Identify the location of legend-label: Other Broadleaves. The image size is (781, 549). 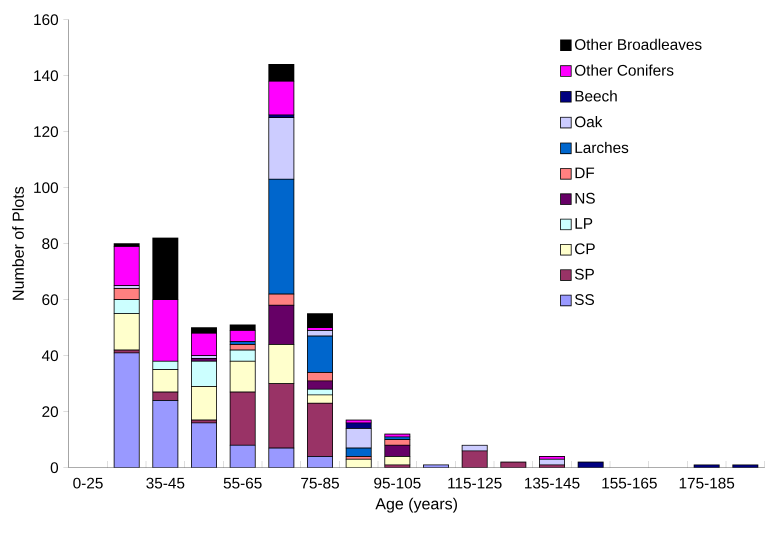
(638, 44).